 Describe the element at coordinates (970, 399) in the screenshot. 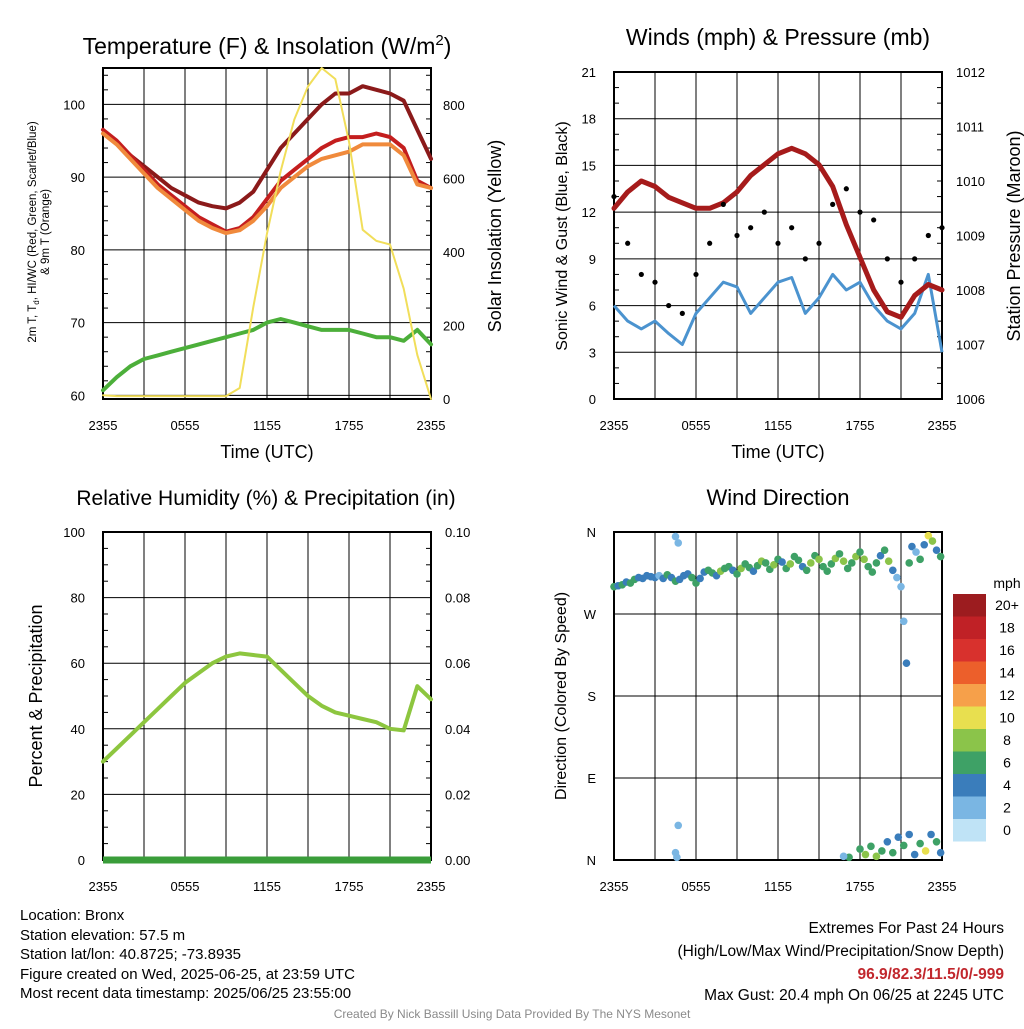

I see `y2-tick-label: 1006` at that location.